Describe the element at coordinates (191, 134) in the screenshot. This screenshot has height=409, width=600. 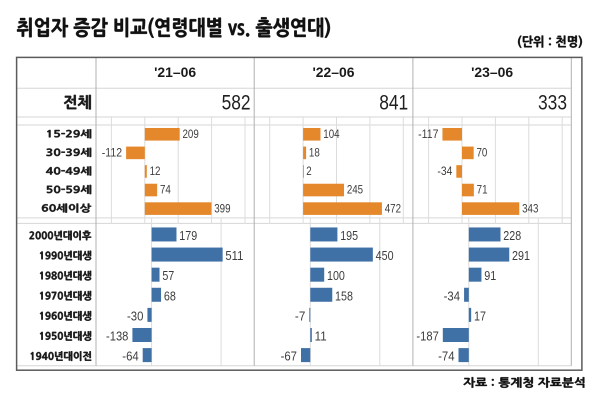
I see `svg-text: 209` at that location.